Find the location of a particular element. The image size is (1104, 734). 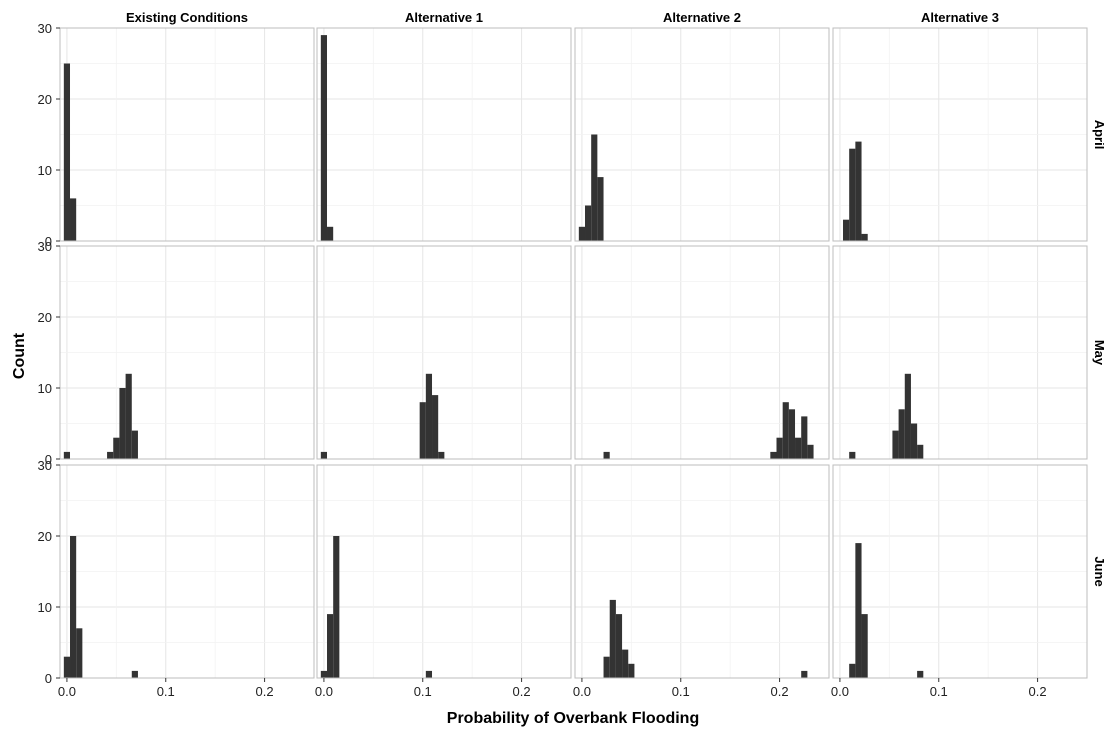

facet-column-label-alternative-1: Alternative 1 is located at coordinates (444, 17).